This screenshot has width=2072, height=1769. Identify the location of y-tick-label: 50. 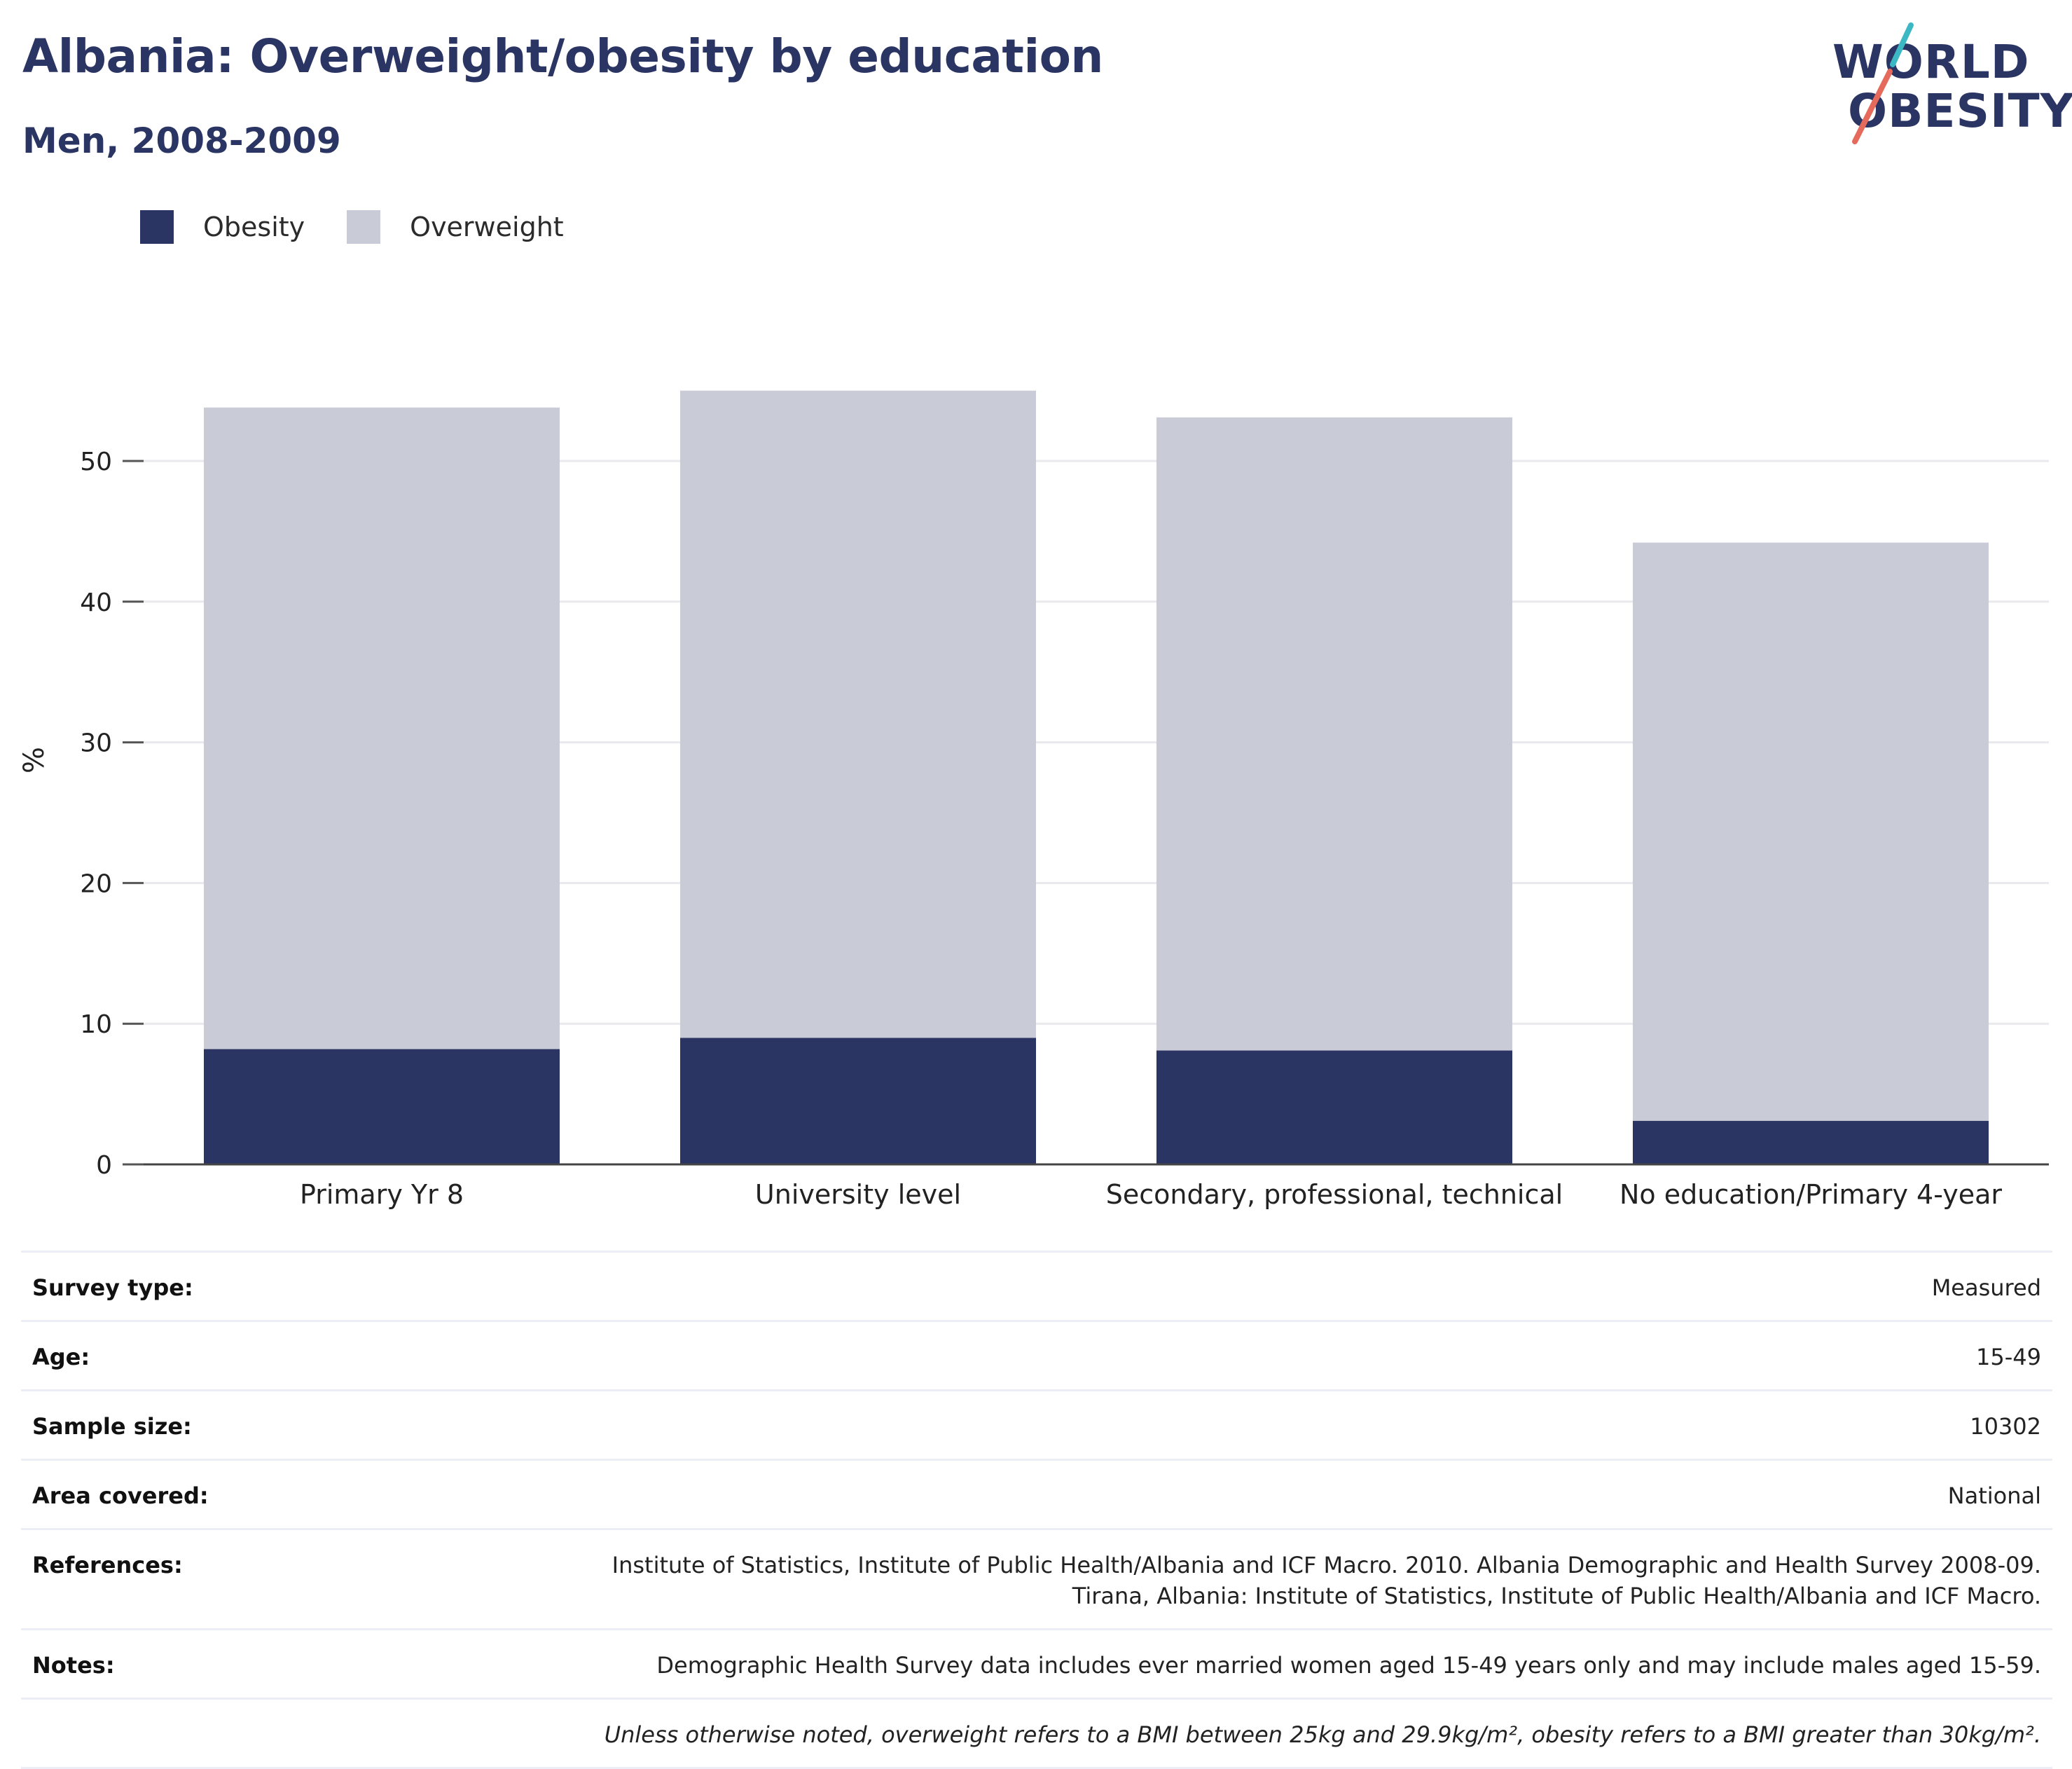
(96, 462).